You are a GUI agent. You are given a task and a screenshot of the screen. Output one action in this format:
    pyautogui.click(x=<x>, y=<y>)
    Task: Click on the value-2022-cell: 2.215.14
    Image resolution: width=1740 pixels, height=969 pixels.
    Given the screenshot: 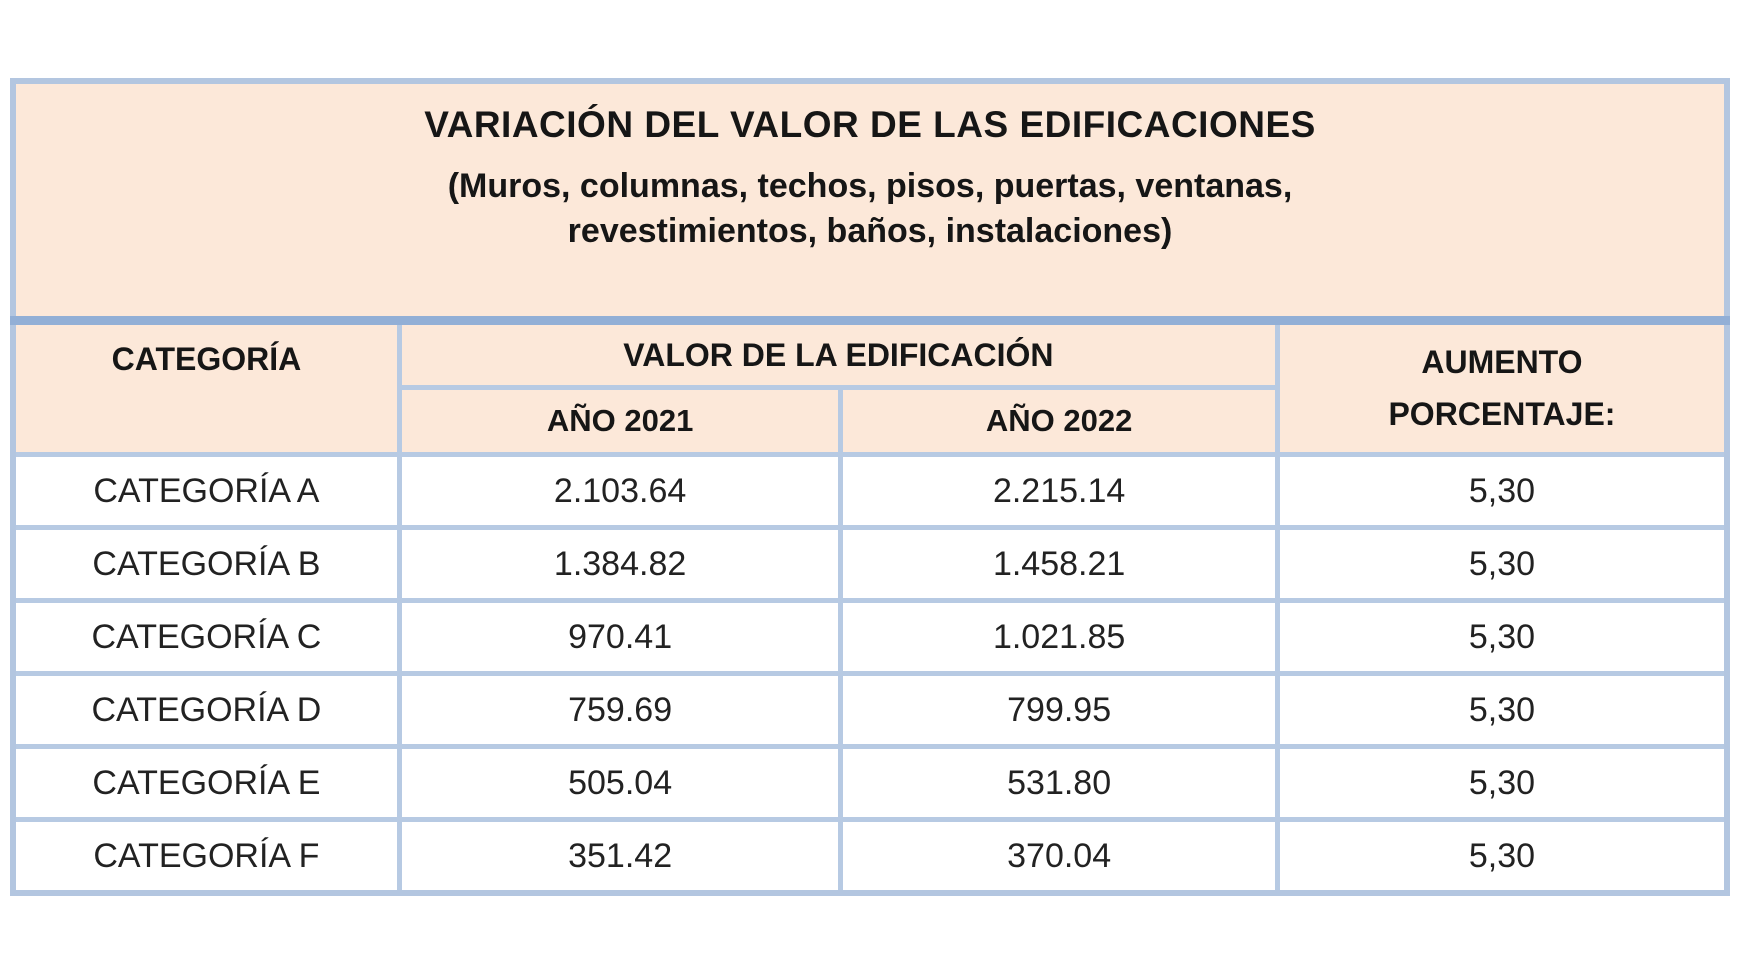 What is the action you would take?
    pyautogui.click(x=1059, y=491)
    